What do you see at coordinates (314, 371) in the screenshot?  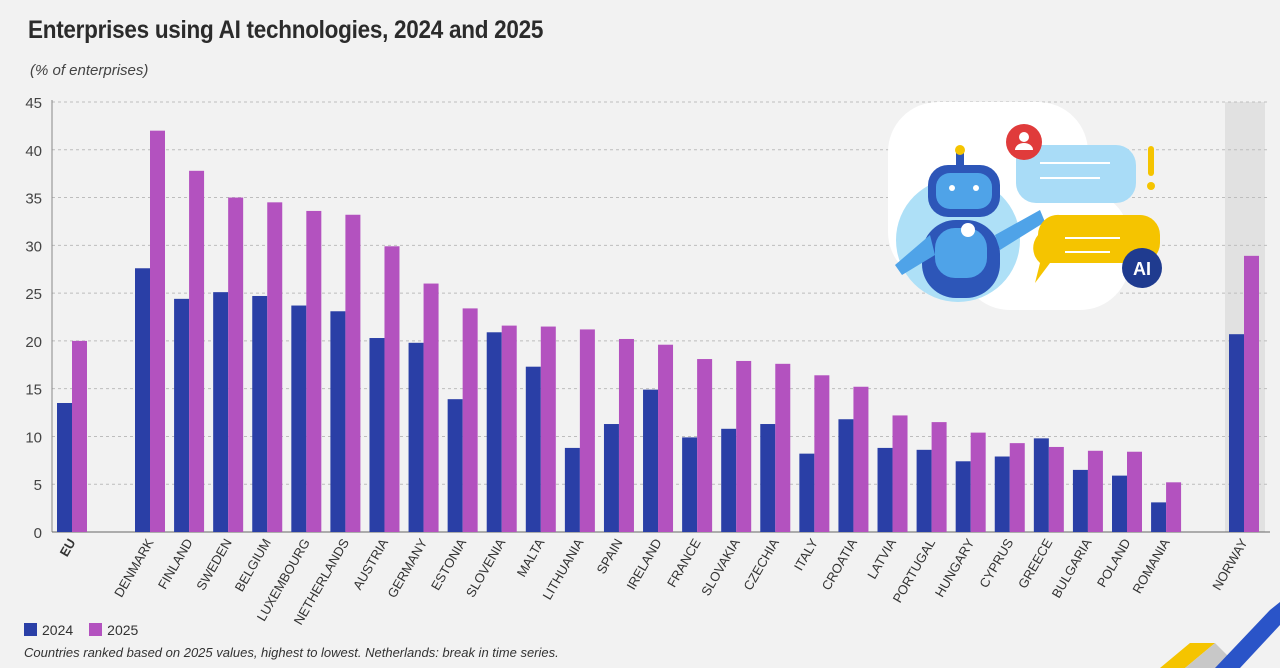 I see `bar-luxembourg-2025` at bounding box center [314, 371].